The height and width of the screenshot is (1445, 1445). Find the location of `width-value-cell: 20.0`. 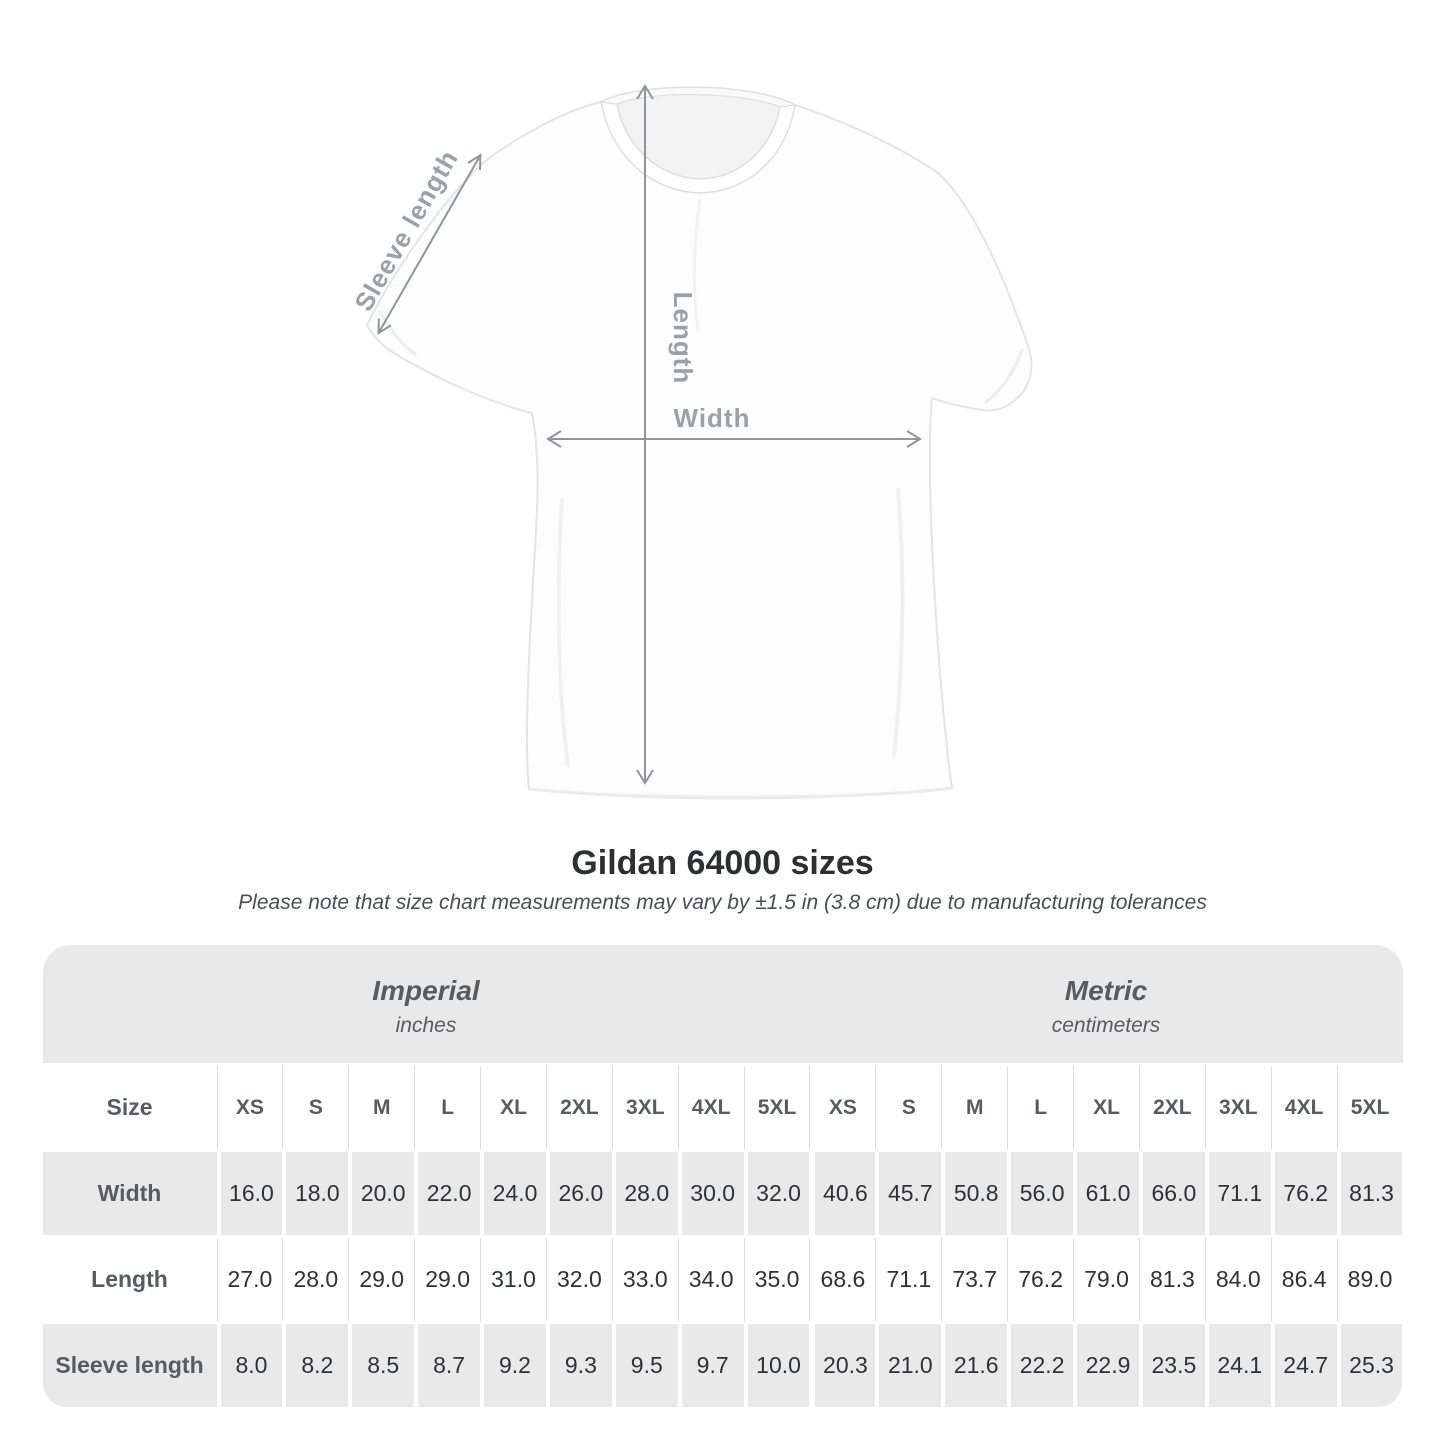

width-value-cell: 20.0 is located at coordinates (381, 1193).